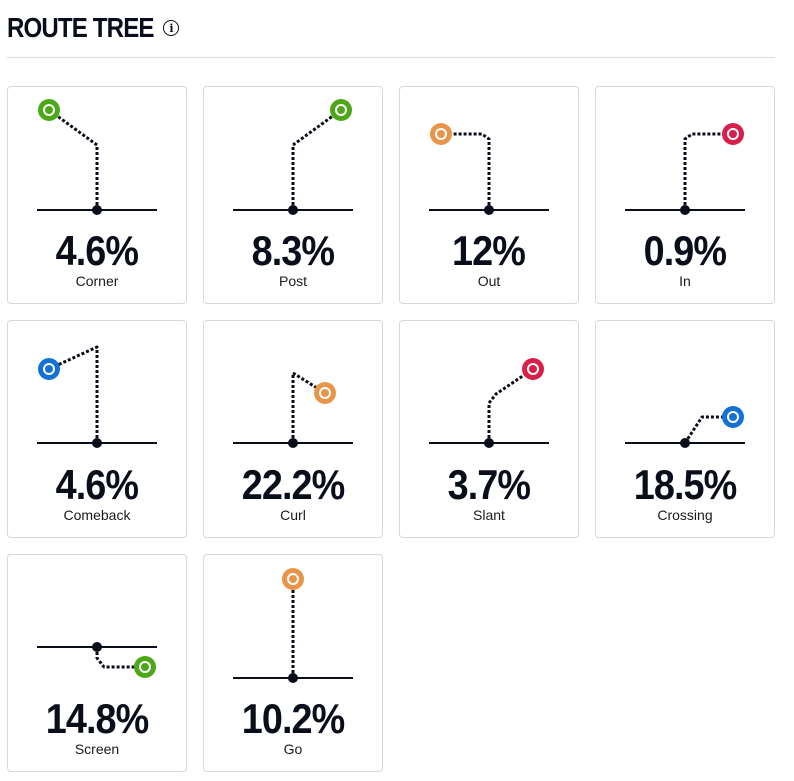 Image resolution: width=794 pixels, height=781 pixels. I want to click on route-card-slant: 3.7% Slant, so click(489, 429).